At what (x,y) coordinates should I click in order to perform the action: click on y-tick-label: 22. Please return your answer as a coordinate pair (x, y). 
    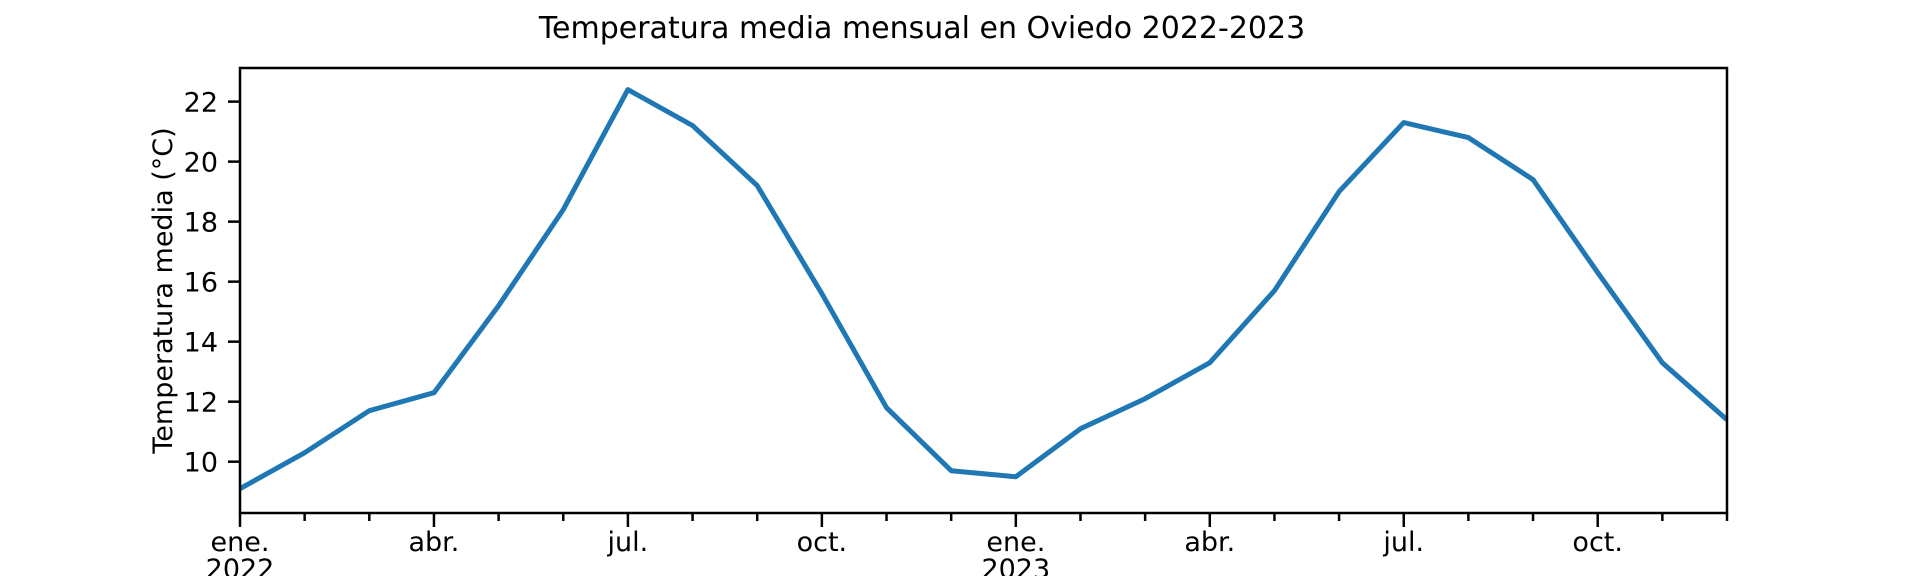
    Looking at the image, I should click on (201, 103).